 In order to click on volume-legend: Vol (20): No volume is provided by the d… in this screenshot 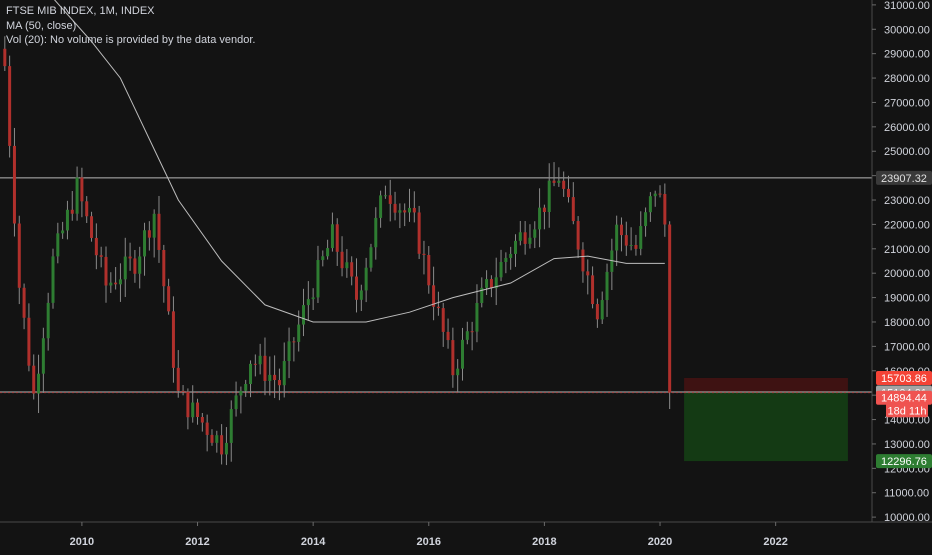, I will do `click(131, 40)`.